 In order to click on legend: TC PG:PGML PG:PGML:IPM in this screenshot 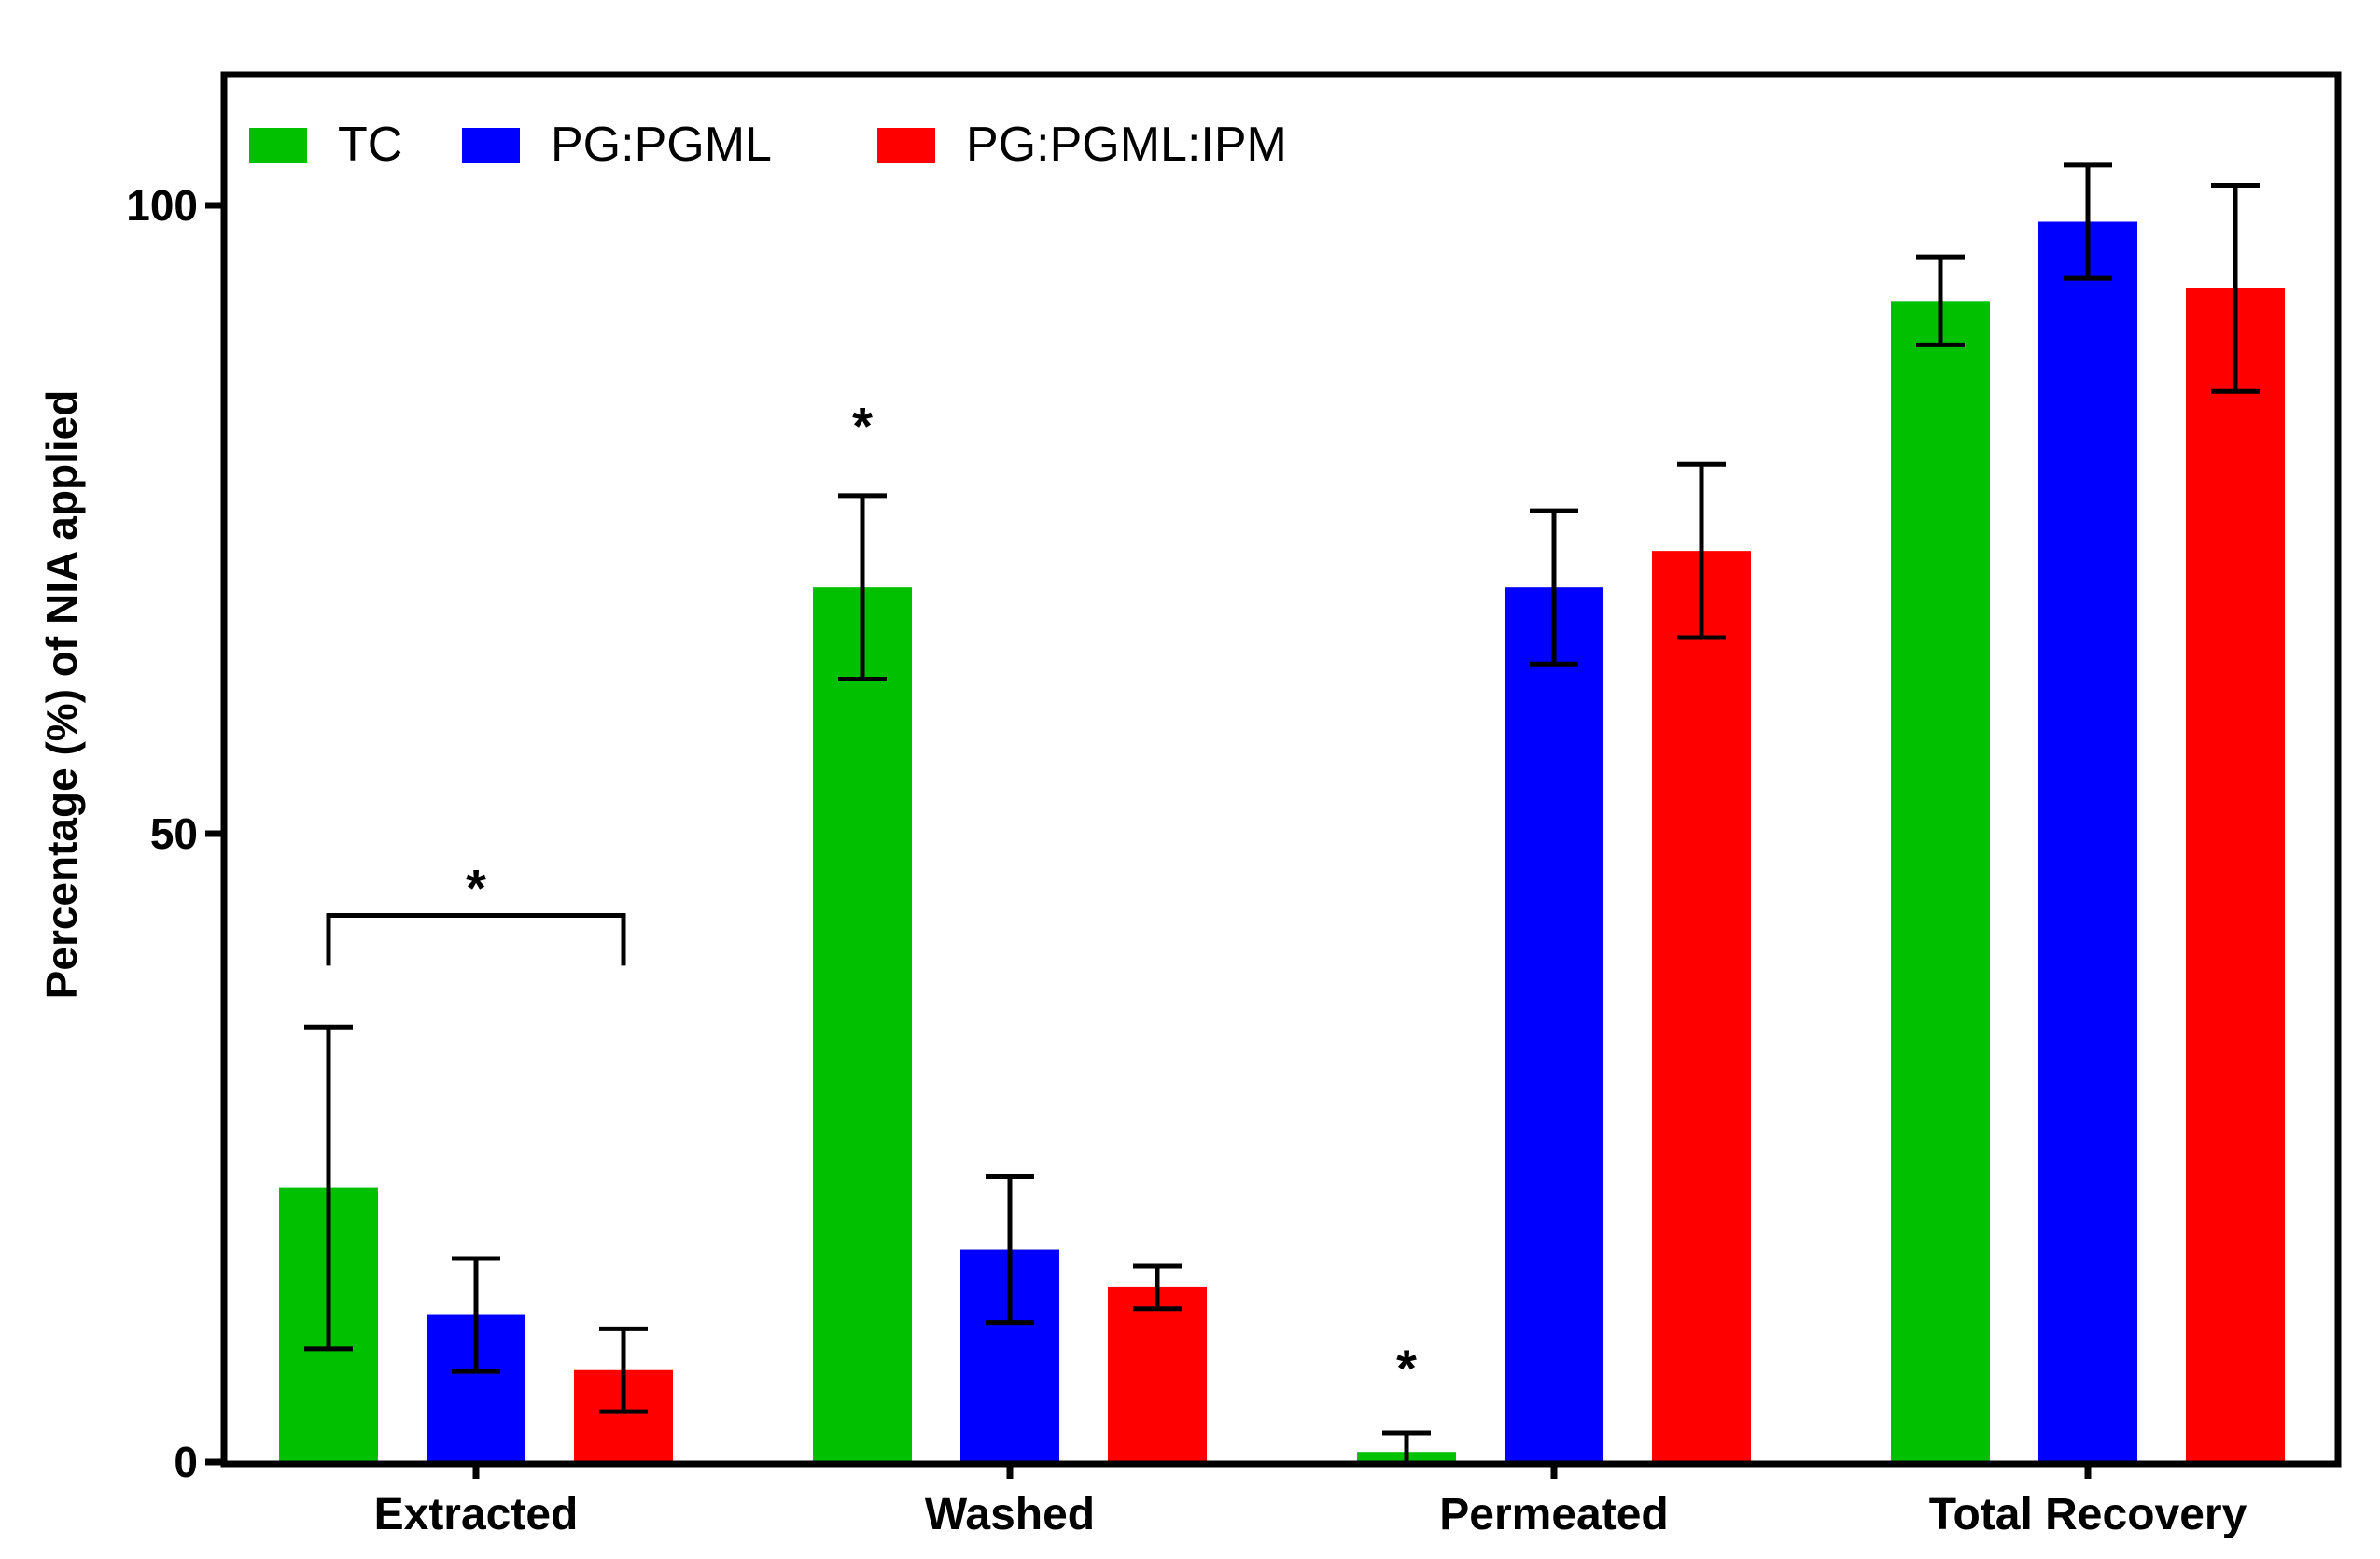, I will do `click(768, 145)`.